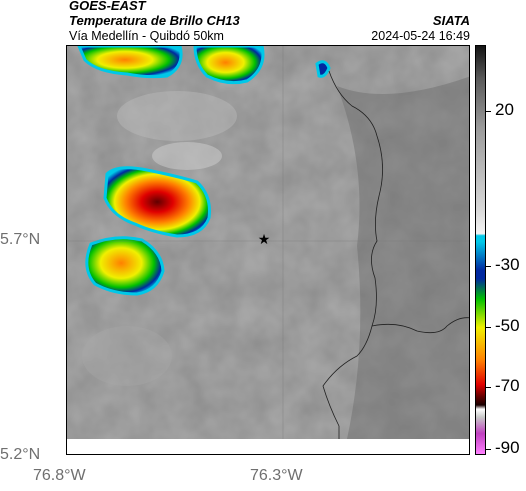  I want to click on star-icon: ★, so click(264, 239).